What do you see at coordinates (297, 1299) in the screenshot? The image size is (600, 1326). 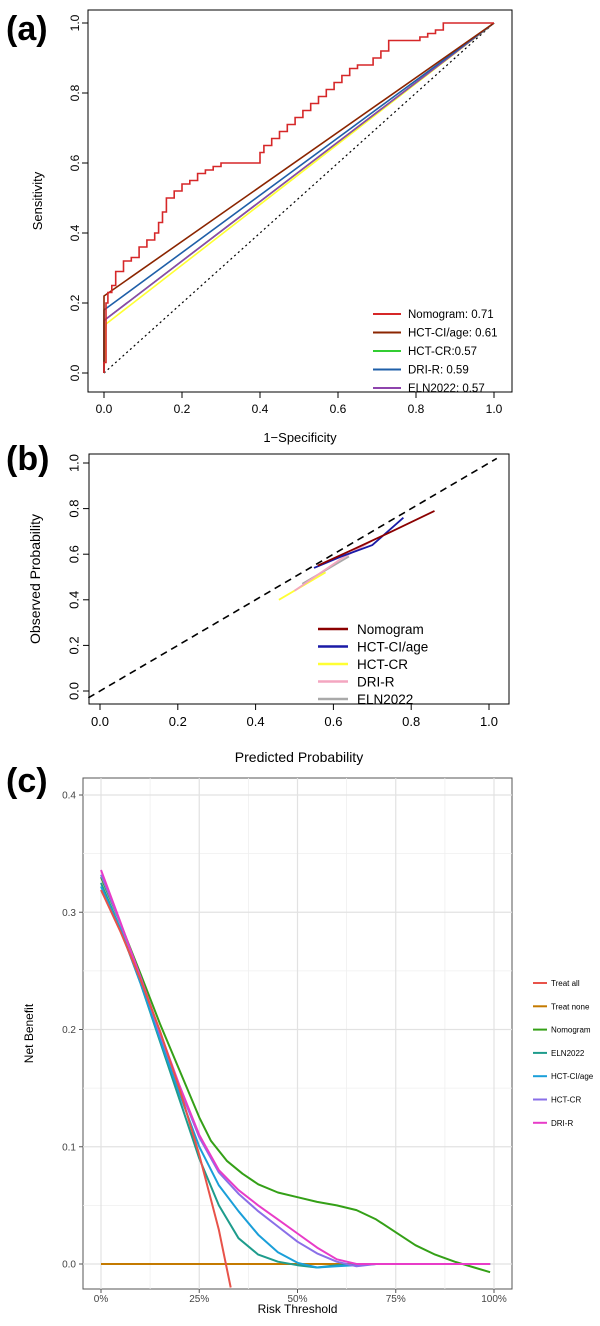 I see `x-tick-label: 50%` at bounding box center [297, 1299].